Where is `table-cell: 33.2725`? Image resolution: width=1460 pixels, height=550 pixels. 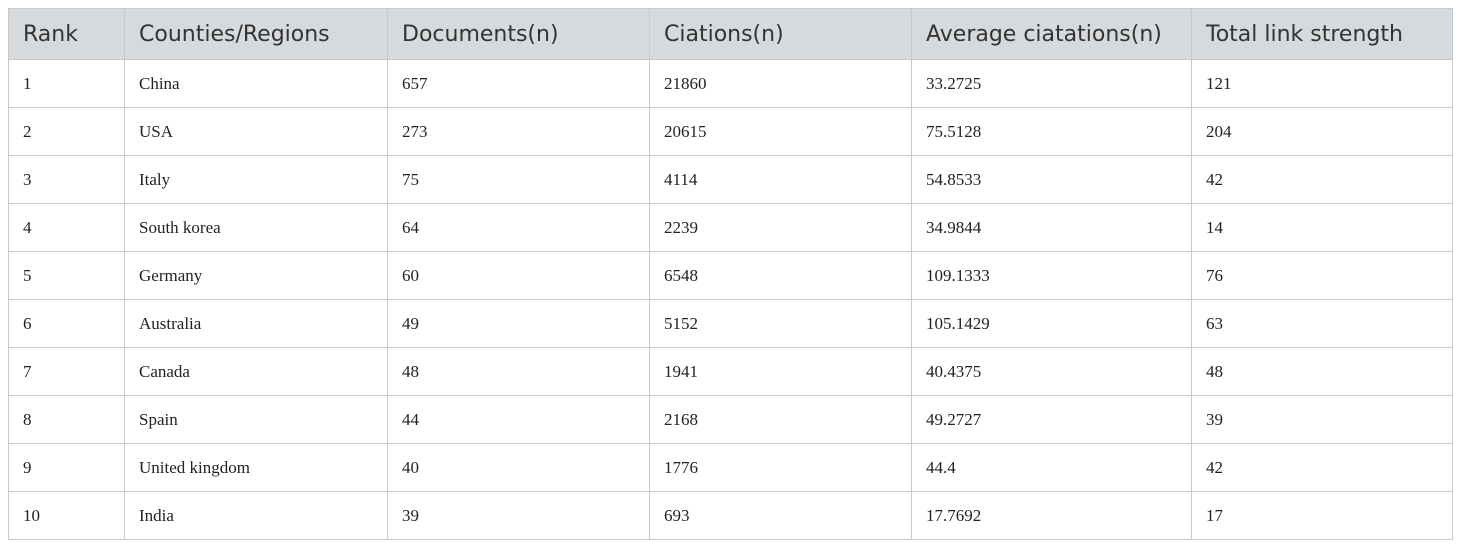
table-cell: 33.2725 is located at coordinates (1051, 83).